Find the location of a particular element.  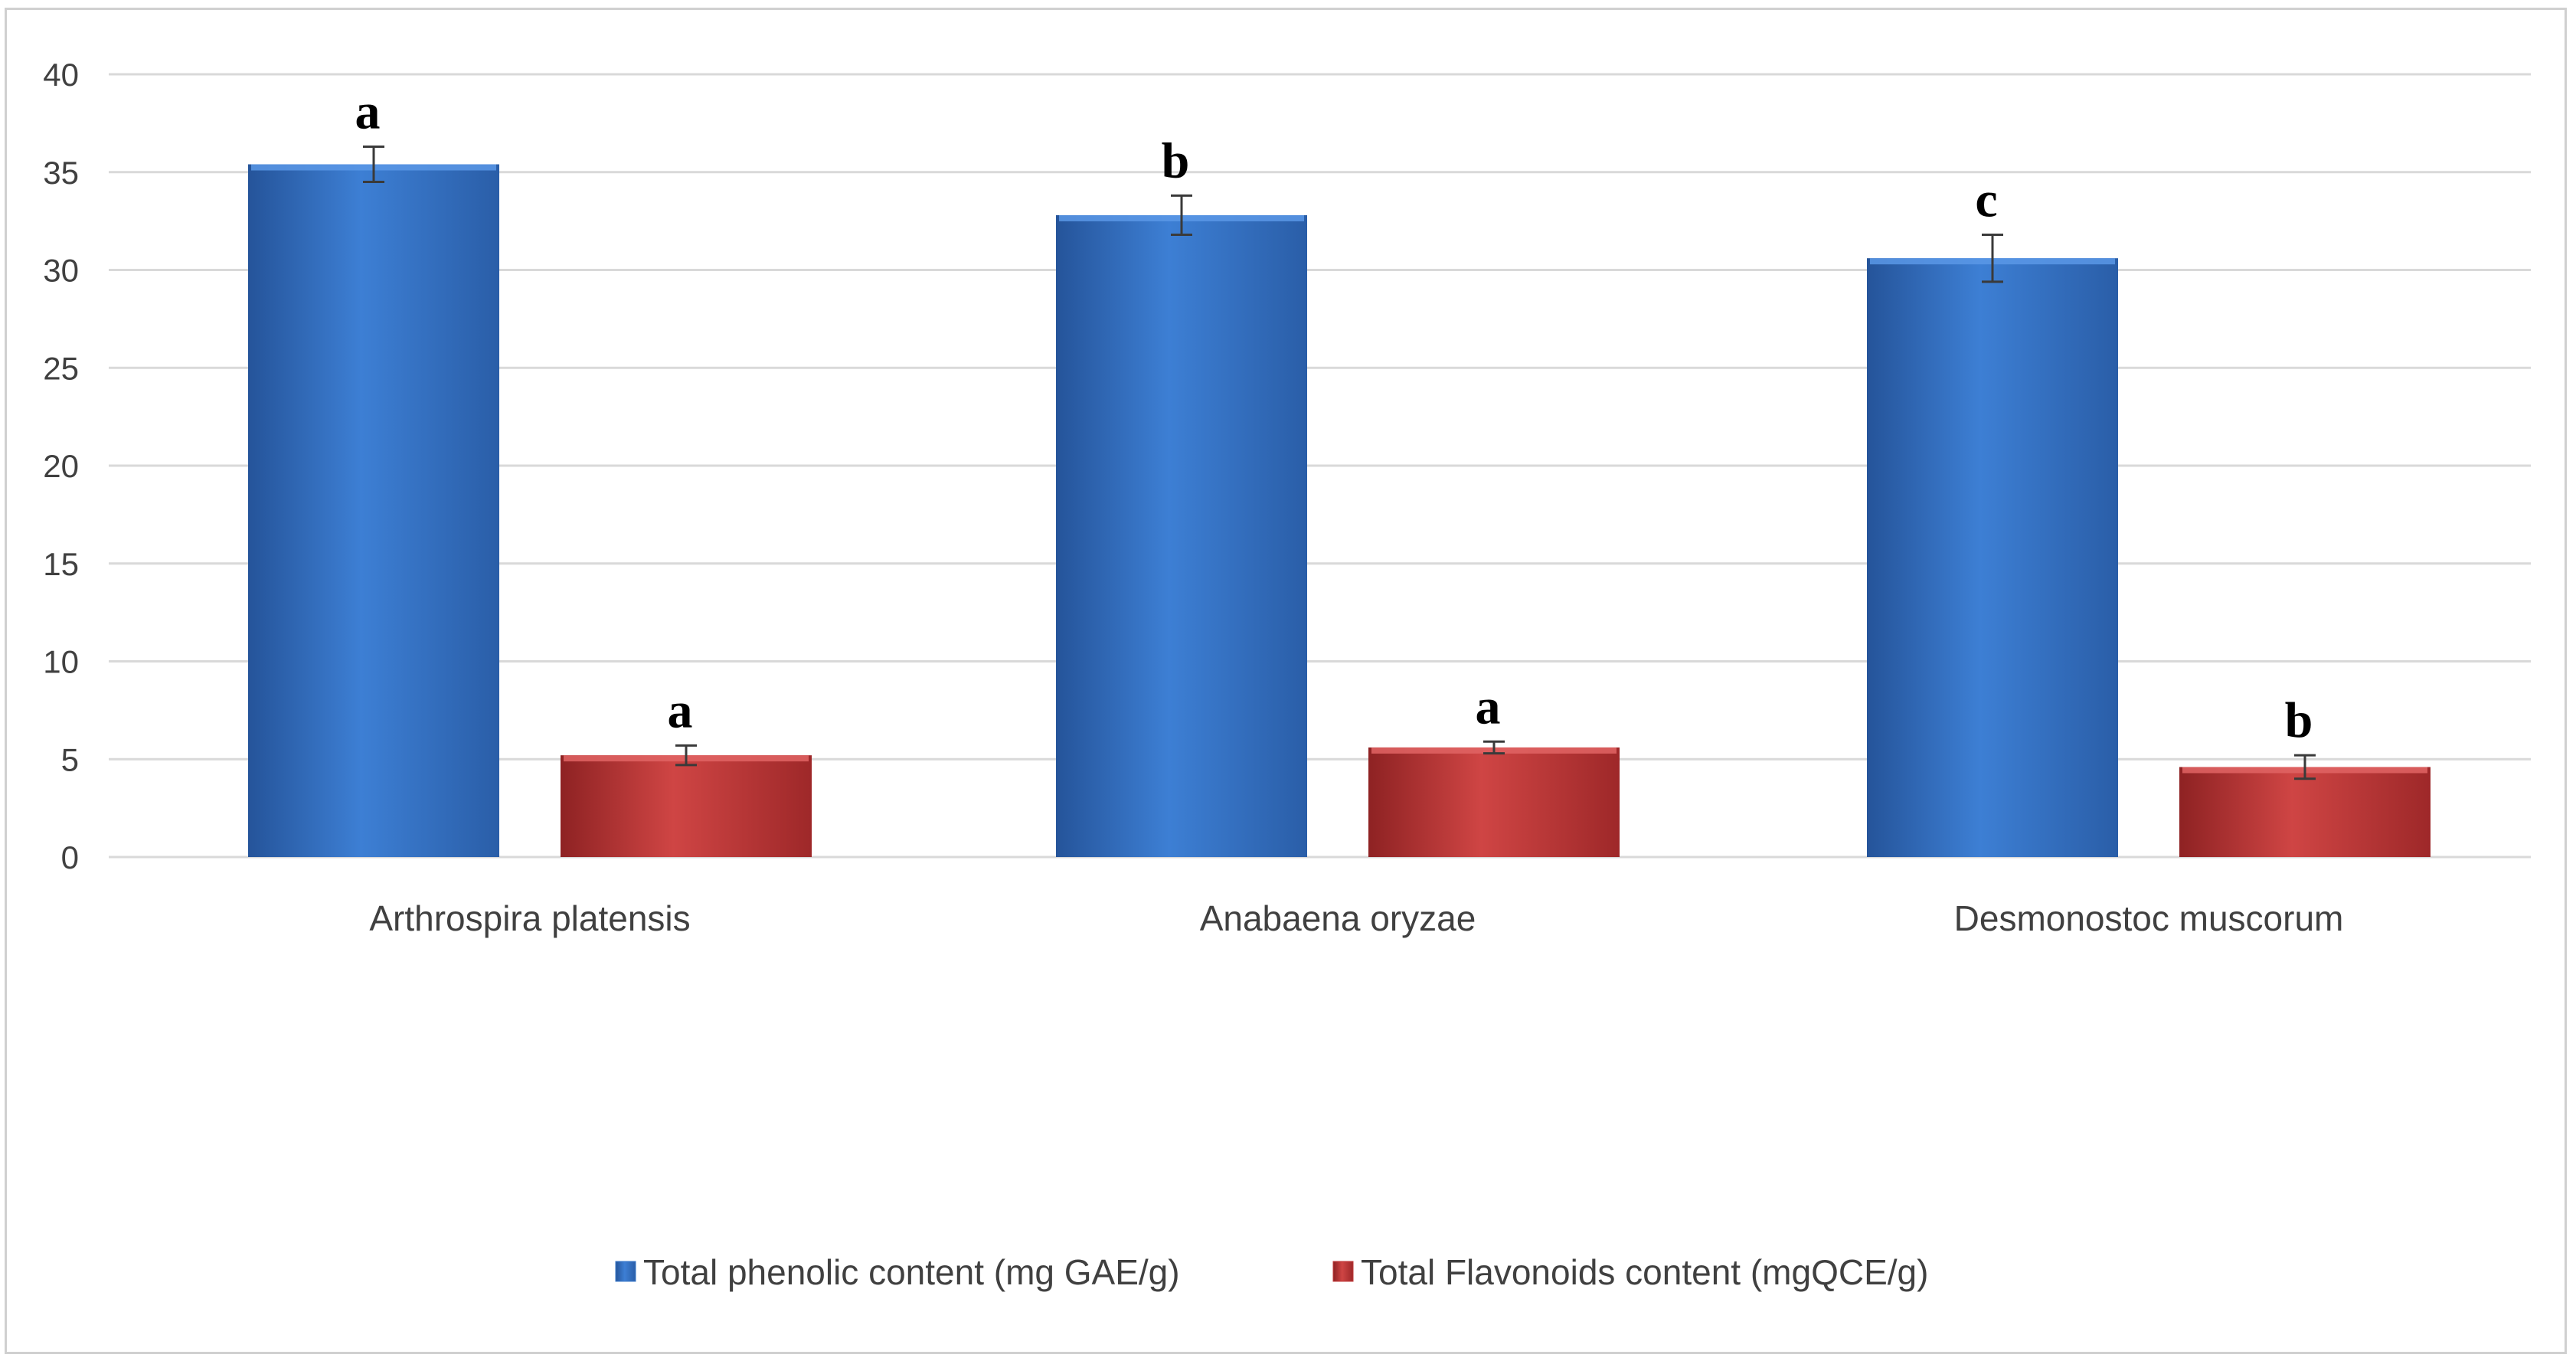

y-tick-label: 5 is located at coordinates (70, 759).